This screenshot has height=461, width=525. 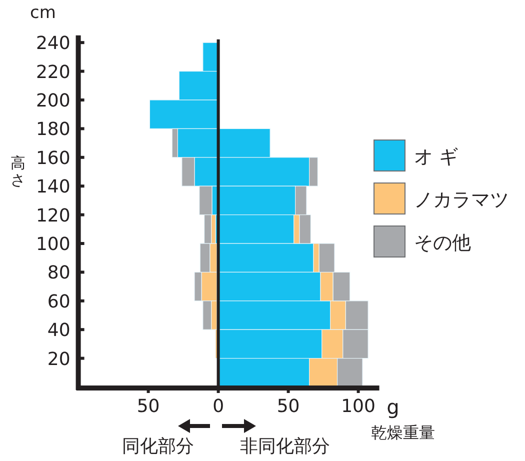 I want to click on text: cm, so click(x=43, y=13).